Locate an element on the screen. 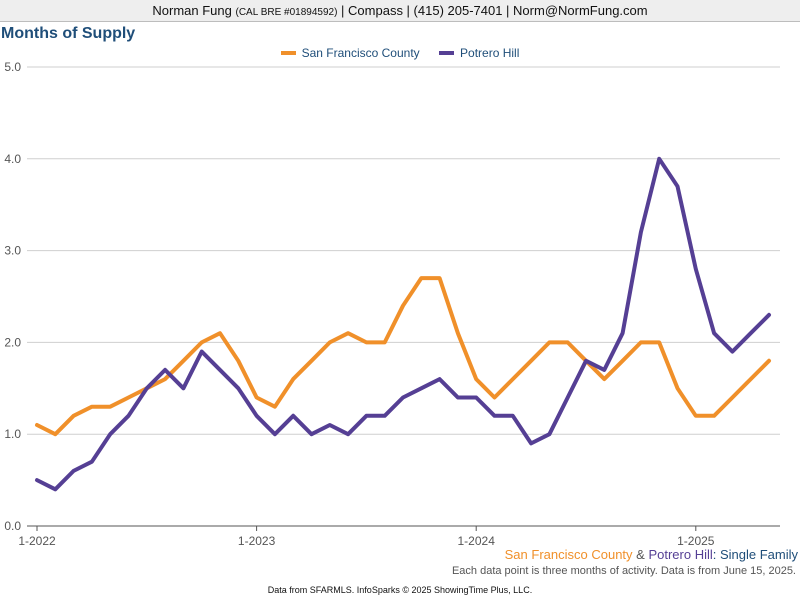  caption-property-type: : Single Family is located at coordinates (755, 554).